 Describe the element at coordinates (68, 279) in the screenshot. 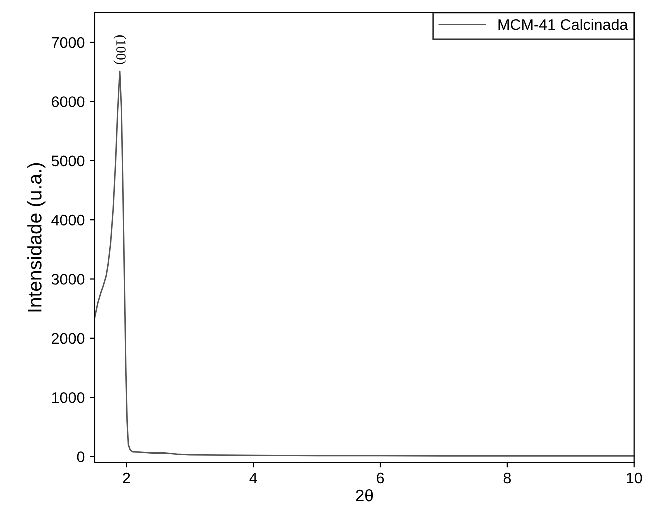

I see `y-tick-label: 3000` at that location.